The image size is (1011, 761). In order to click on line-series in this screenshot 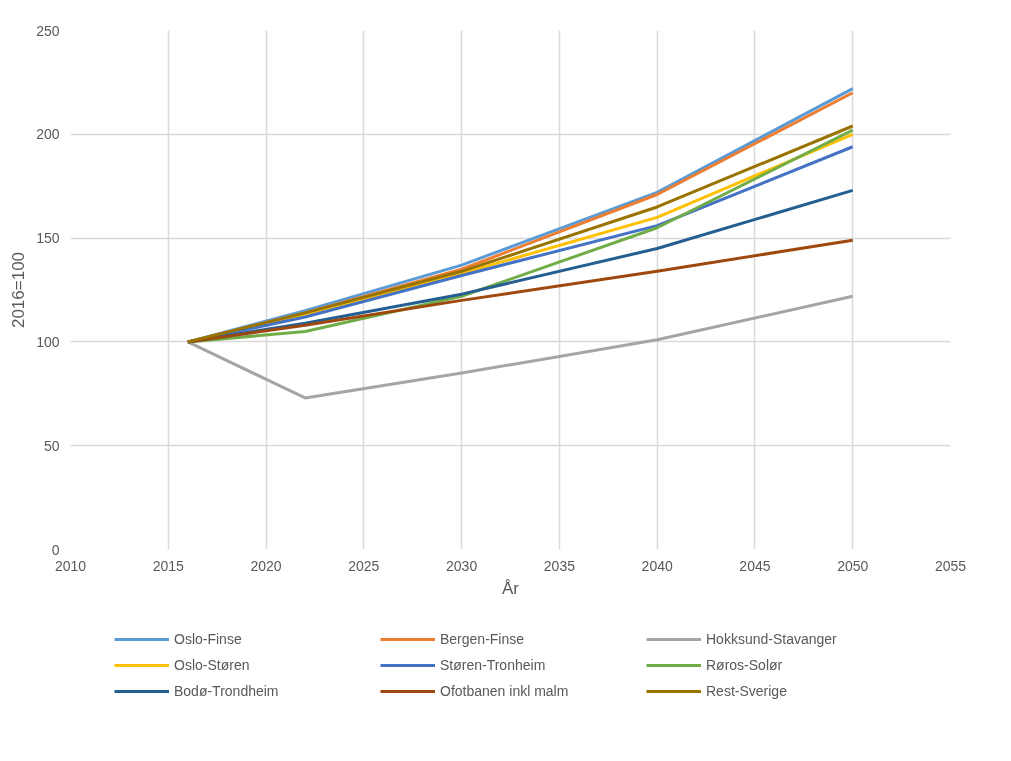, I will do `click(520, 347)`.